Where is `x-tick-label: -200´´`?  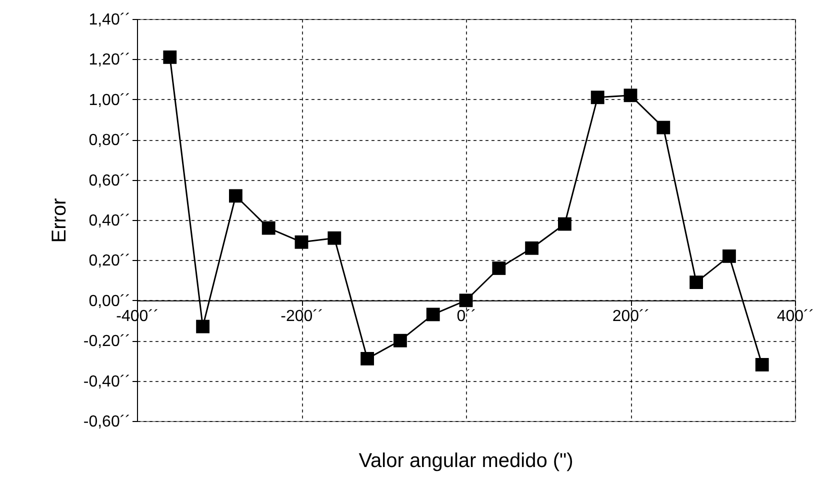 x-tick-label: -200´´ is located at coordinates (302, 316).